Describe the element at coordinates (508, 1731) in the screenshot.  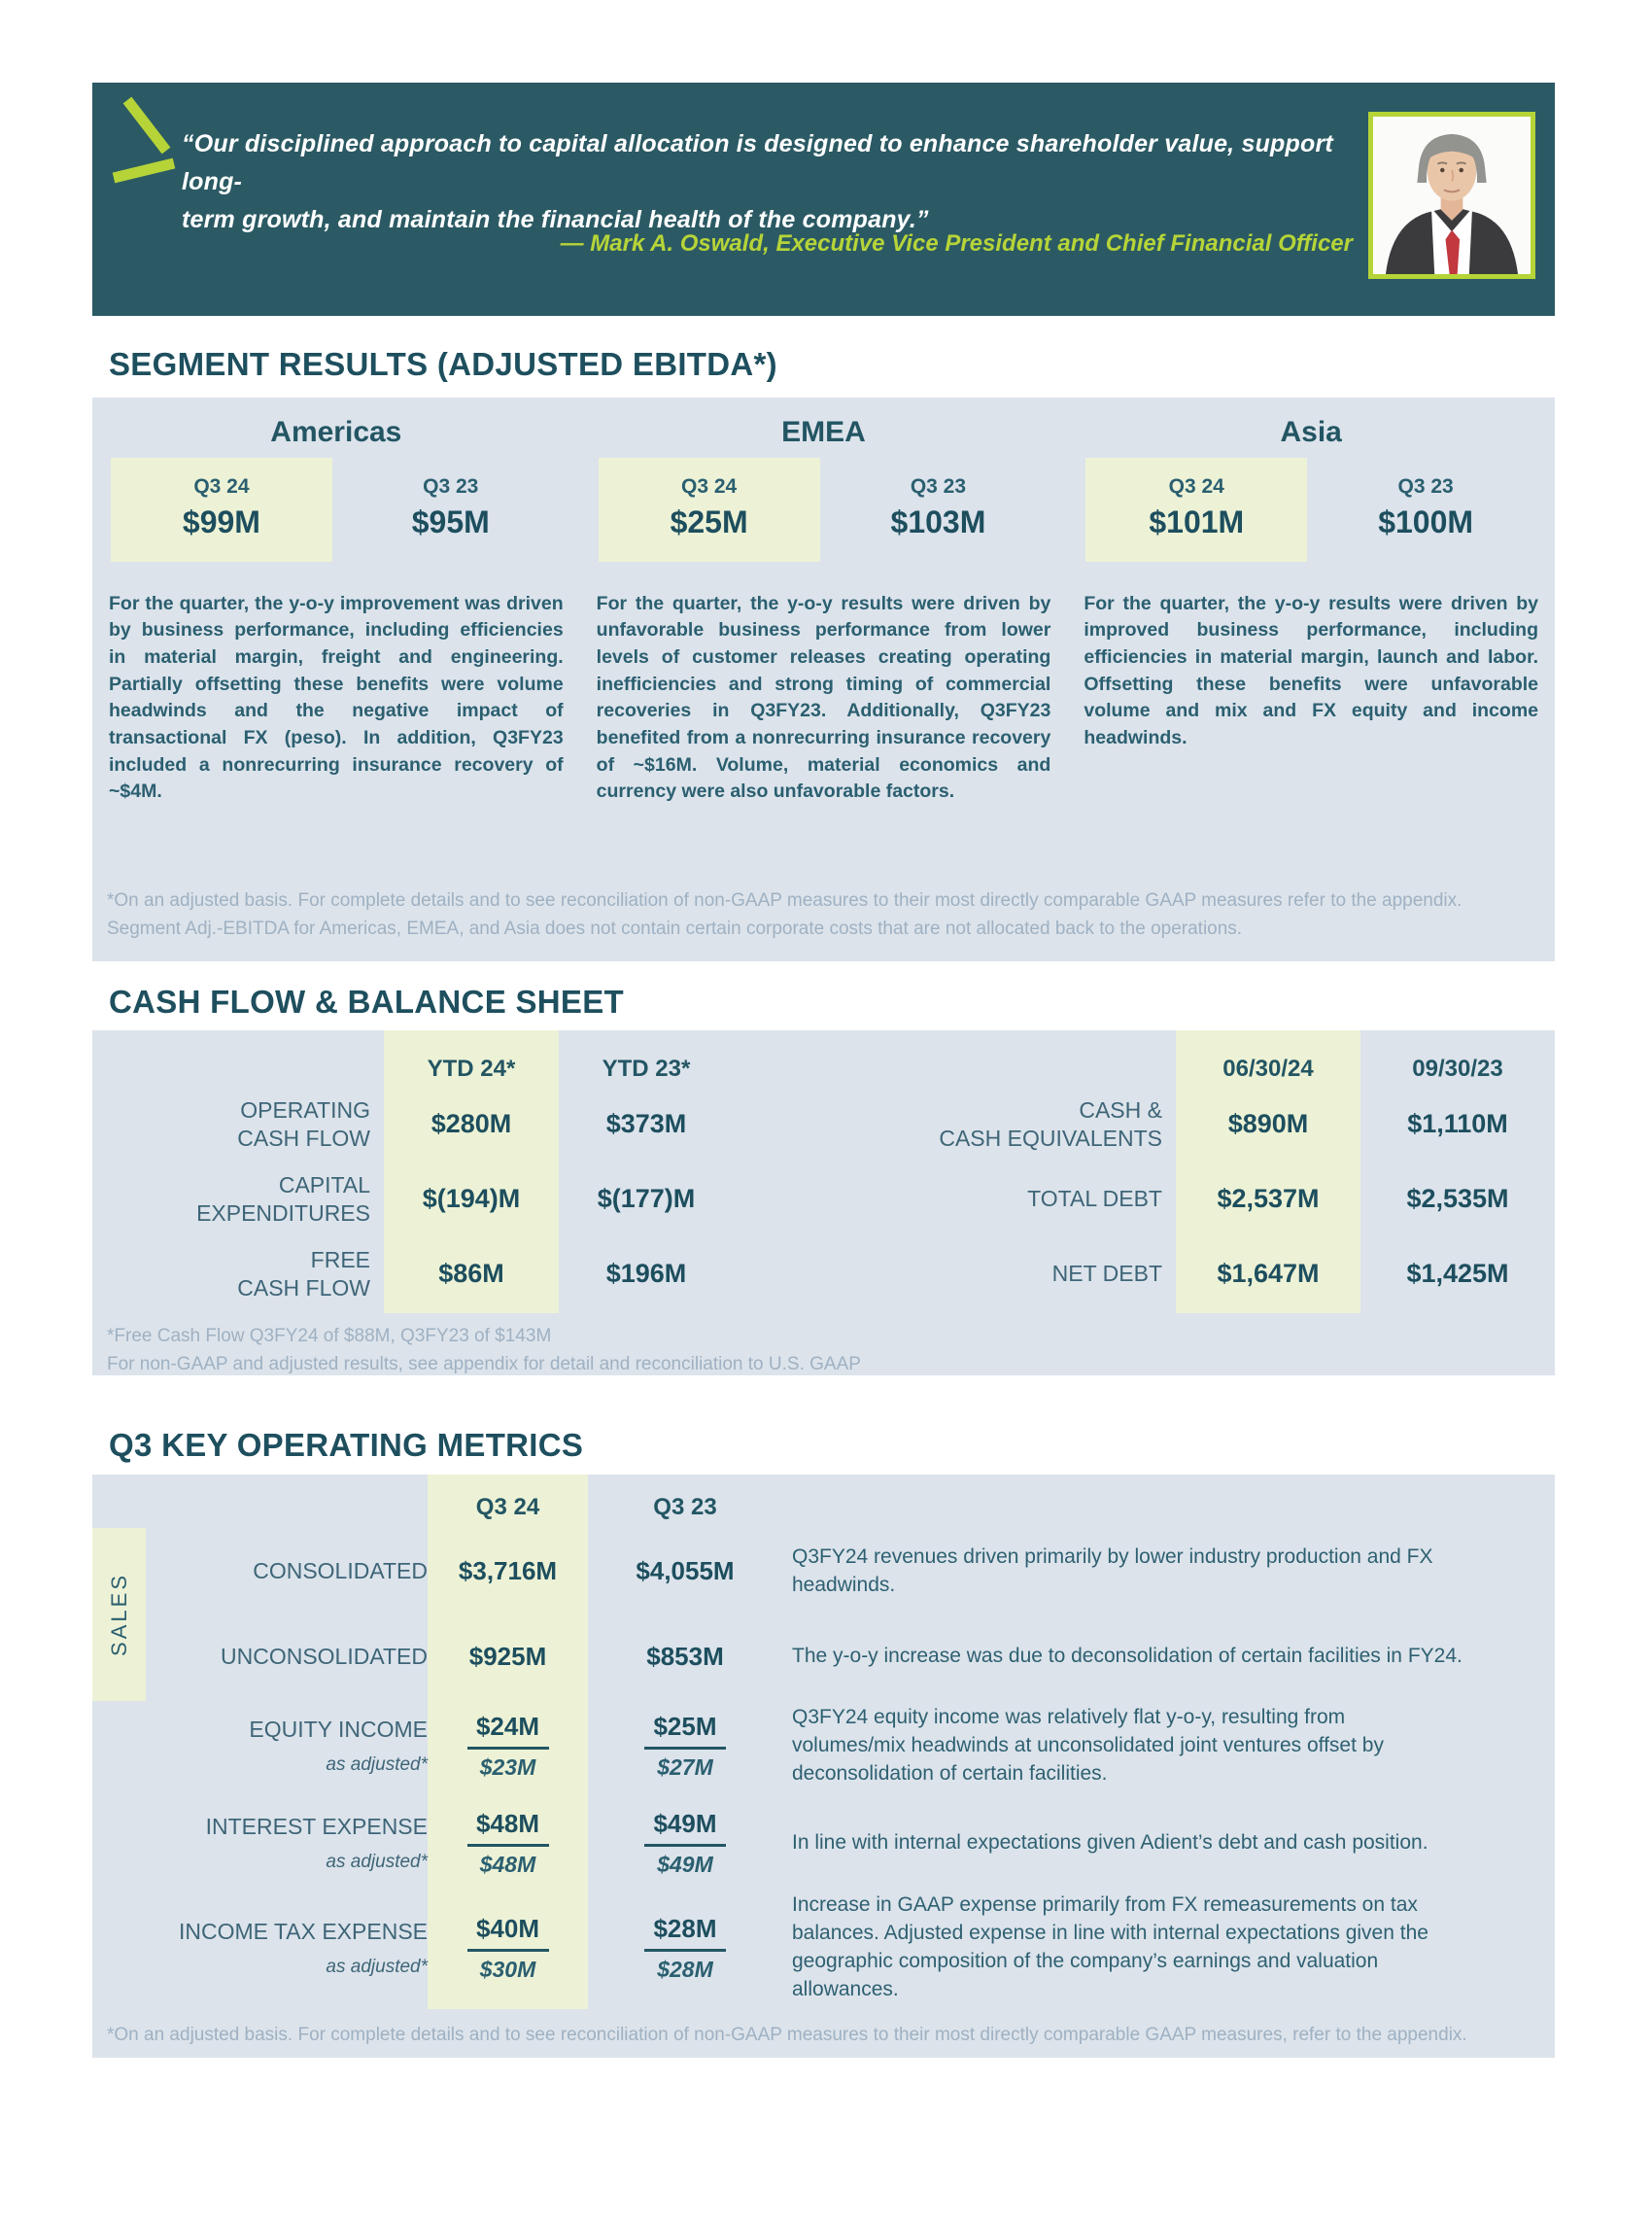
I see `metric-value-q3-24: $24M` at that location.